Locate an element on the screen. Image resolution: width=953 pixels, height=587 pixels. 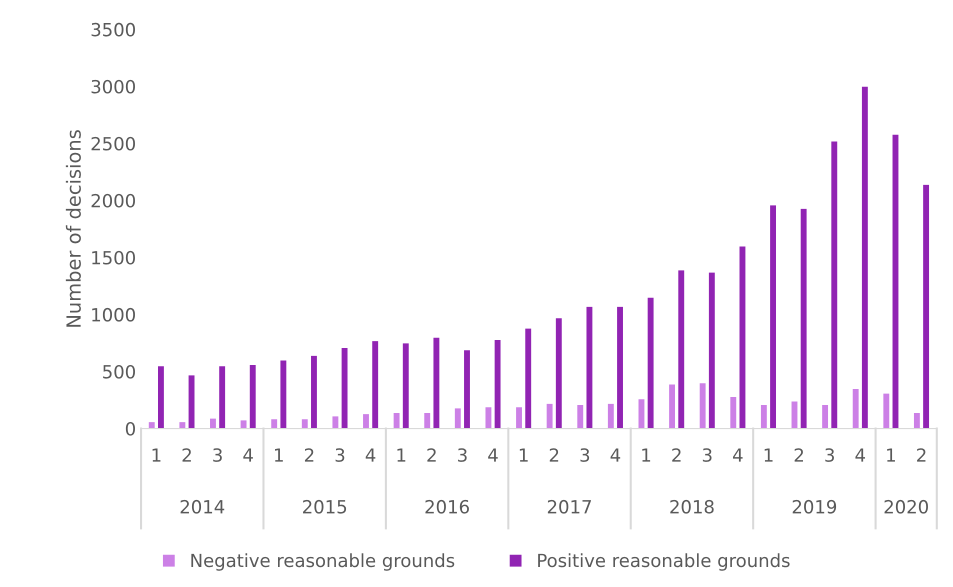
text: 2019 is located at coordinates (814, 507).